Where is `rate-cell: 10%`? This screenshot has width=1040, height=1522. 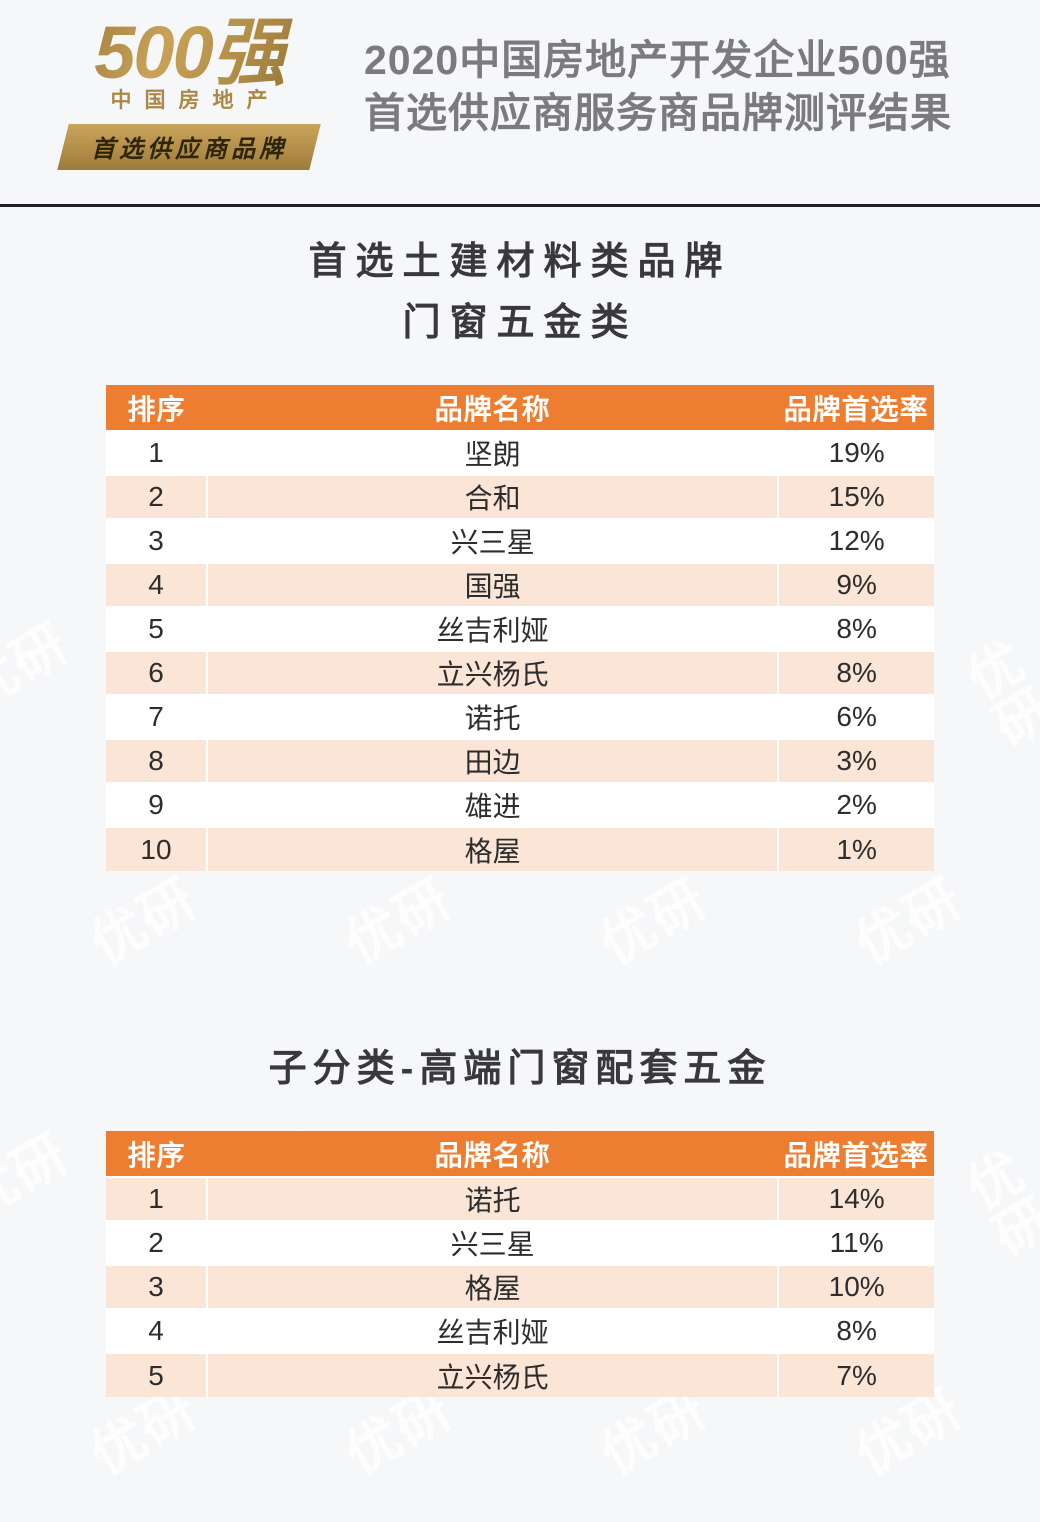
rate-cell: 10% is located at coordinates (855, 1286).